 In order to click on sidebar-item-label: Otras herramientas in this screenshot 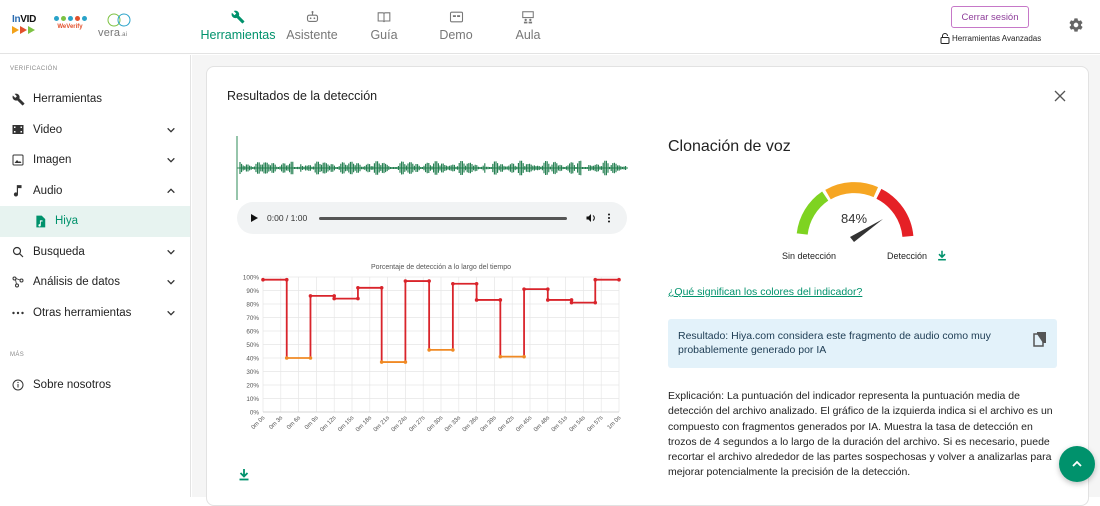, I will do `click(82, 312)`.